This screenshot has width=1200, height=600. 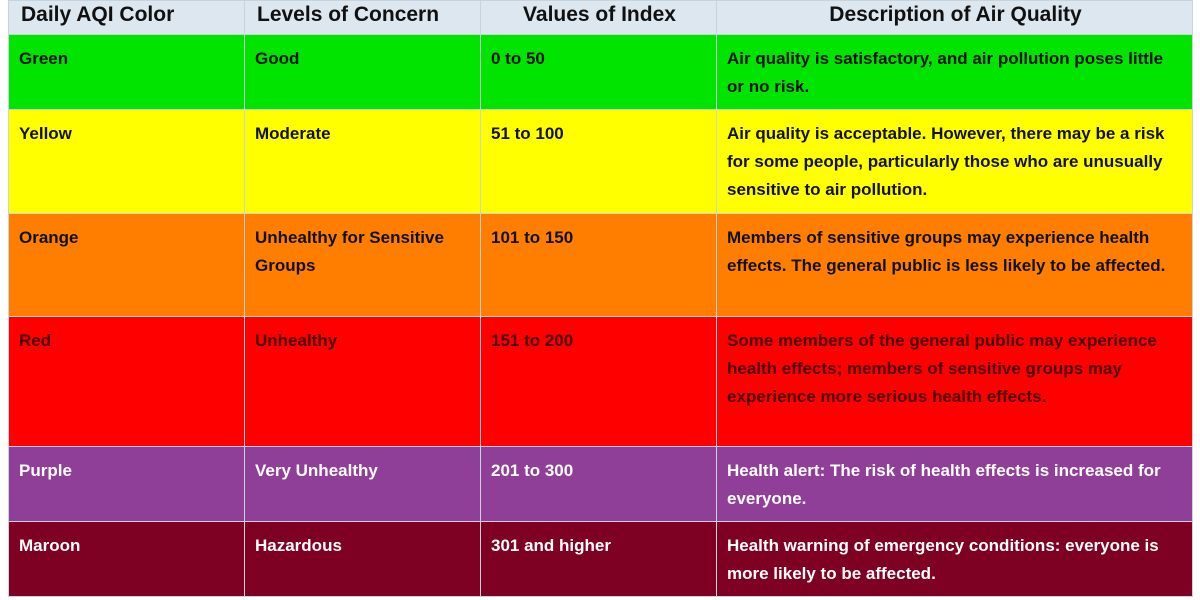 I want to click on cell-values: 0 to 50, so click(x=598, y=72).